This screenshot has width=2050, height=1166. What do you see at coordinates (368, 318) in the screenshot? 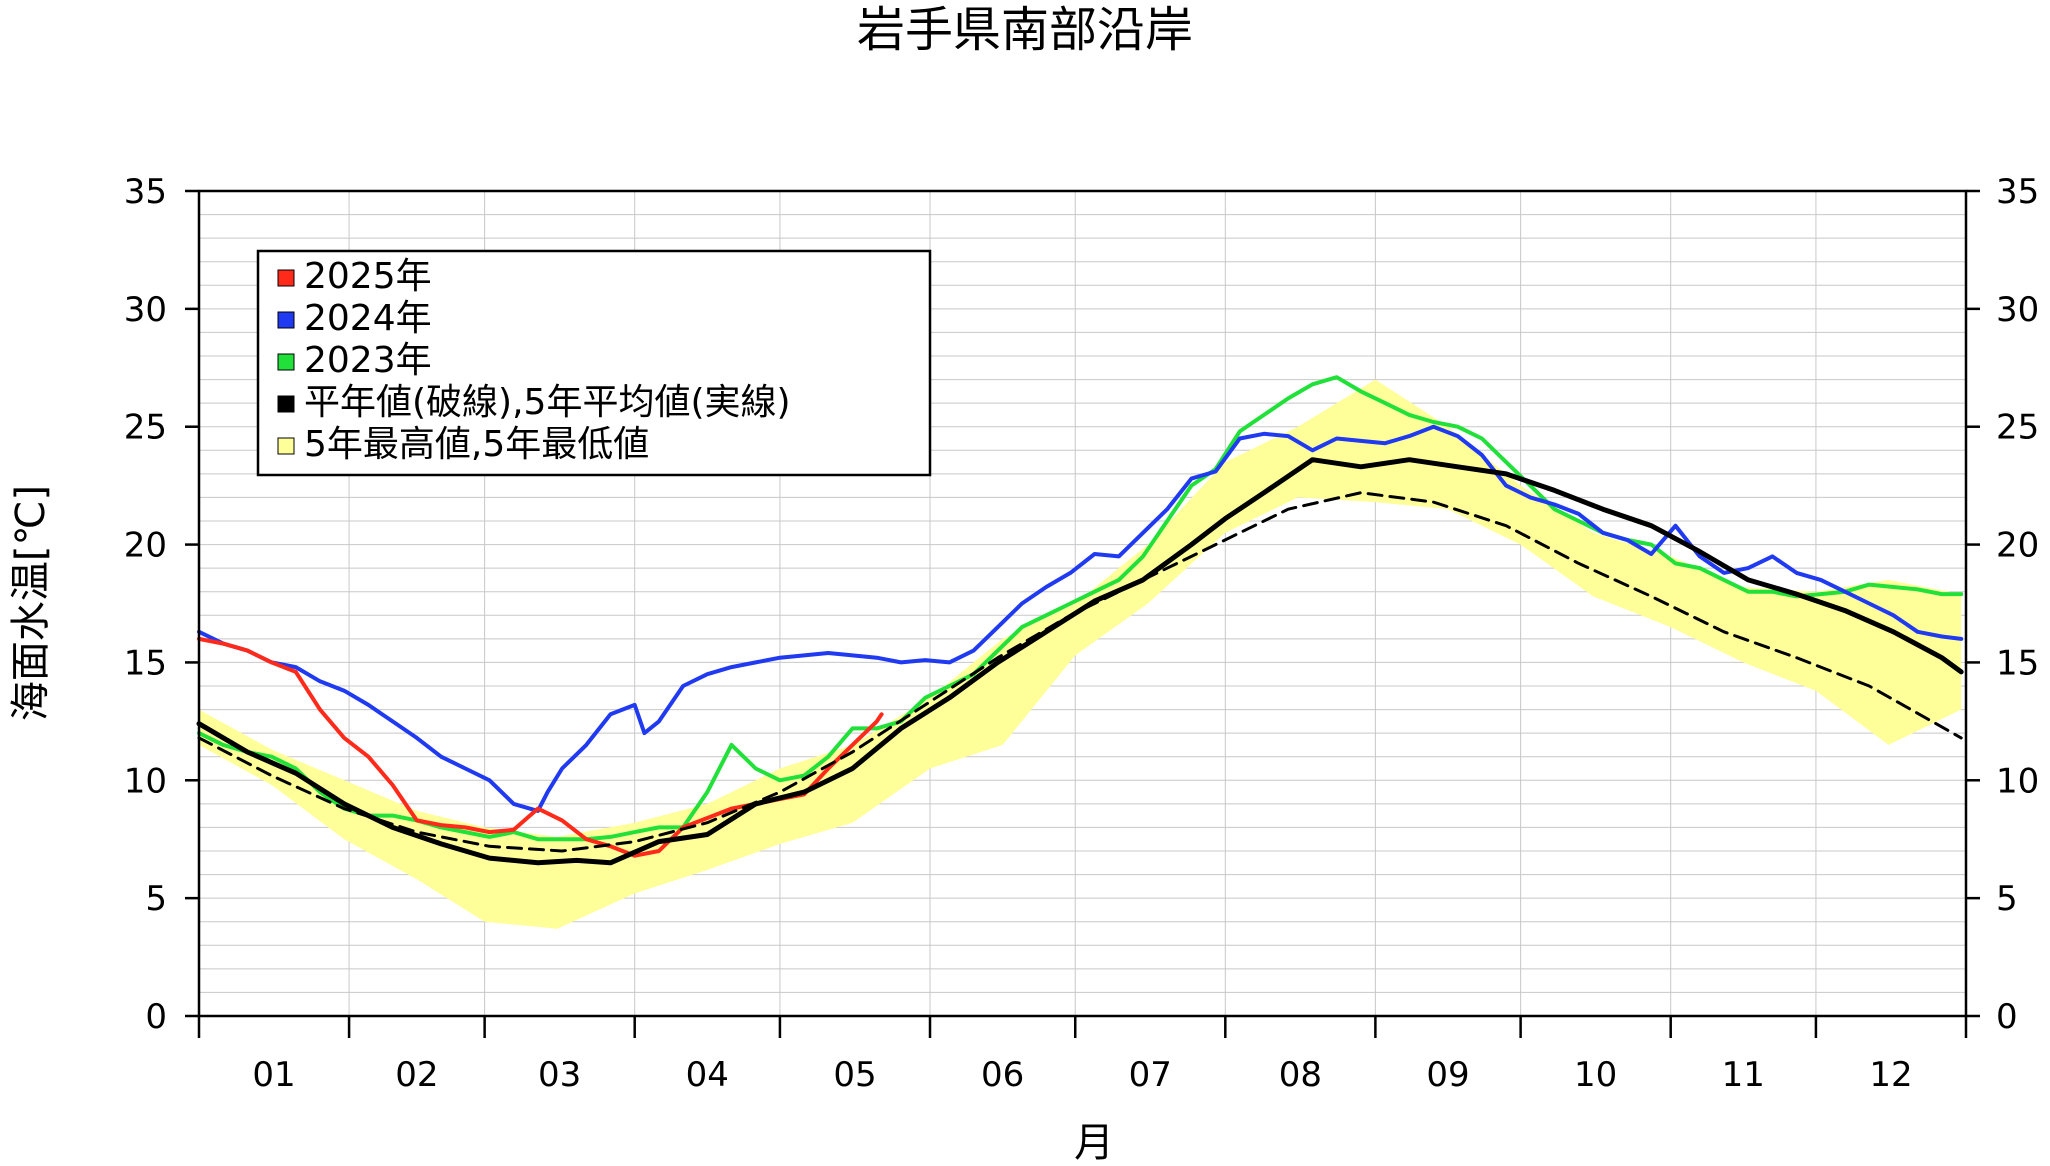
I see `legend-label: 2024年` at bounding box center [368, 318].